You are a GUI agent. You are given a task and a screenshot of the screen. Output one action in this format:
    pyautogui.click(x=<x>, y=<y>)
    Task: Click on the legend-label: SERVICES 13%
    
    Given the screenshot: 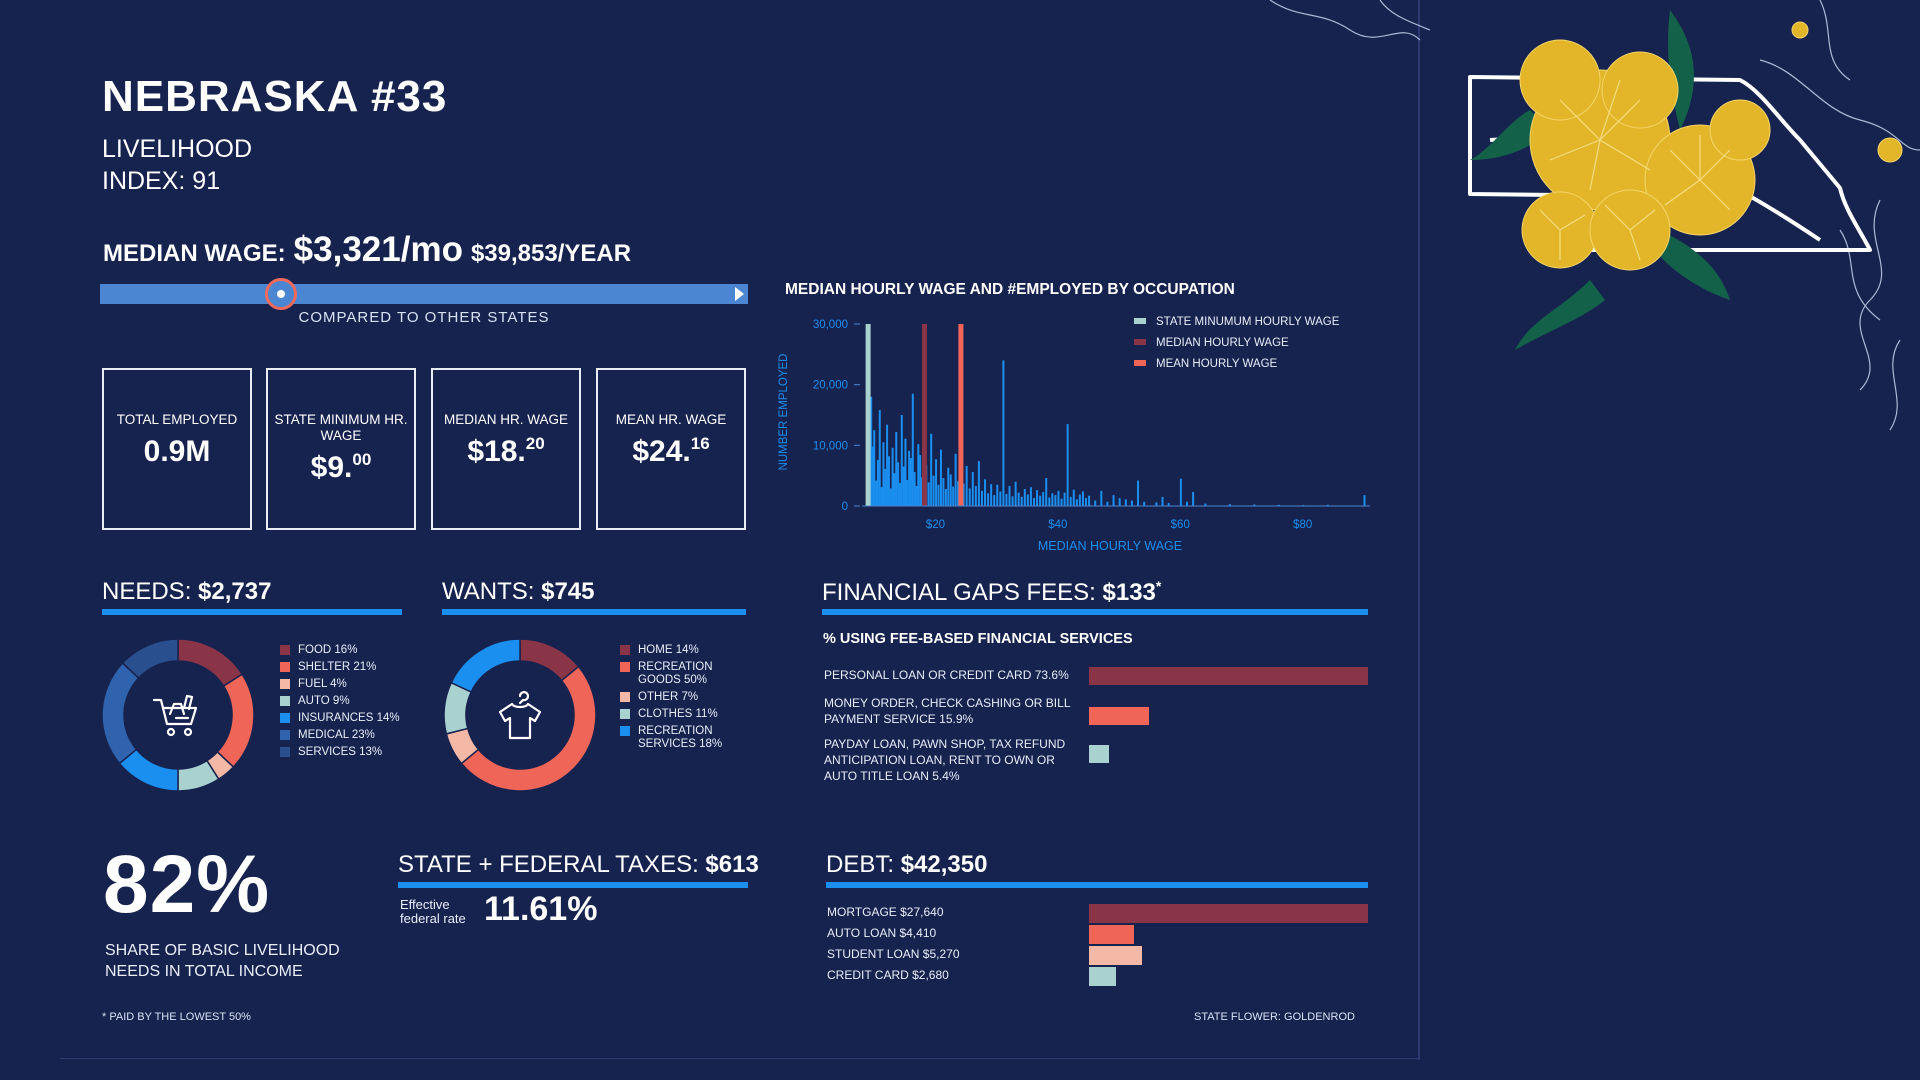 What is the action you would take?
    pyautogui.click(x=340, y=752)
    